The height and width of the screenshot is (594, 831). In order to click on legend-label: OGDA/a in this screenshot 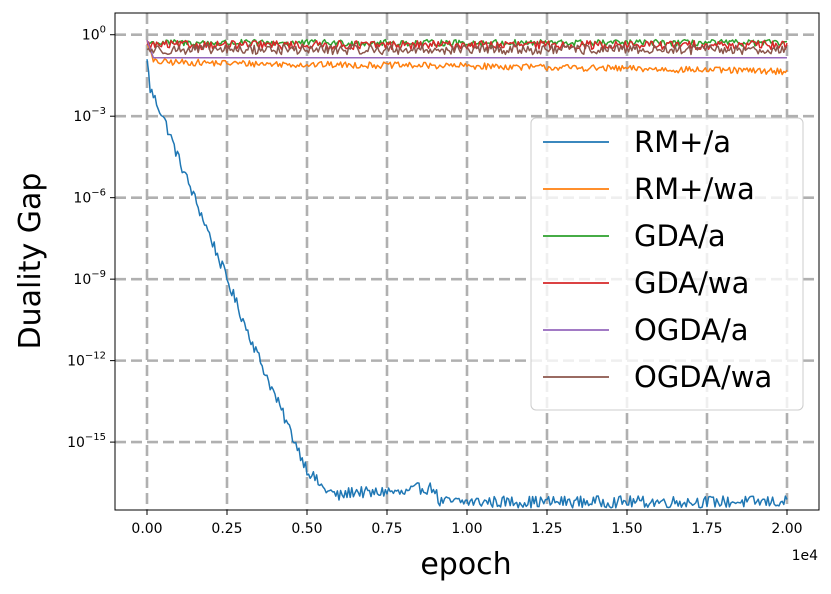, I will do `click(691, 330)`.